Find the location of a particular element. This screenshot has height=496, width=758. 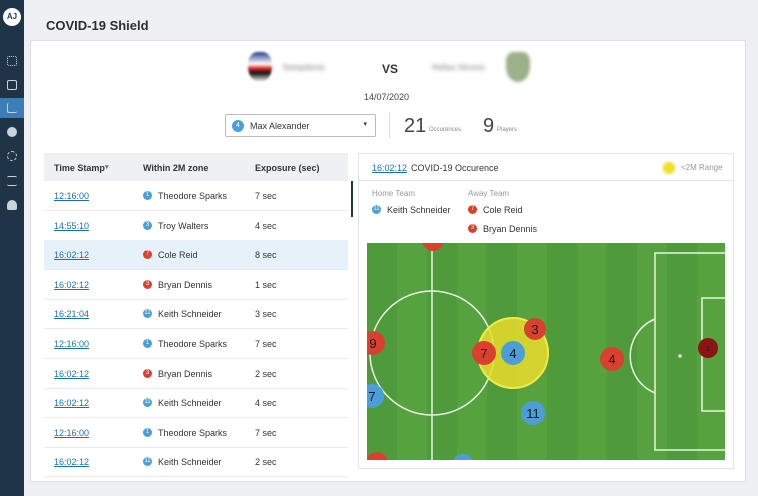

sidebar: AJ is located at coordinates (12, 248).